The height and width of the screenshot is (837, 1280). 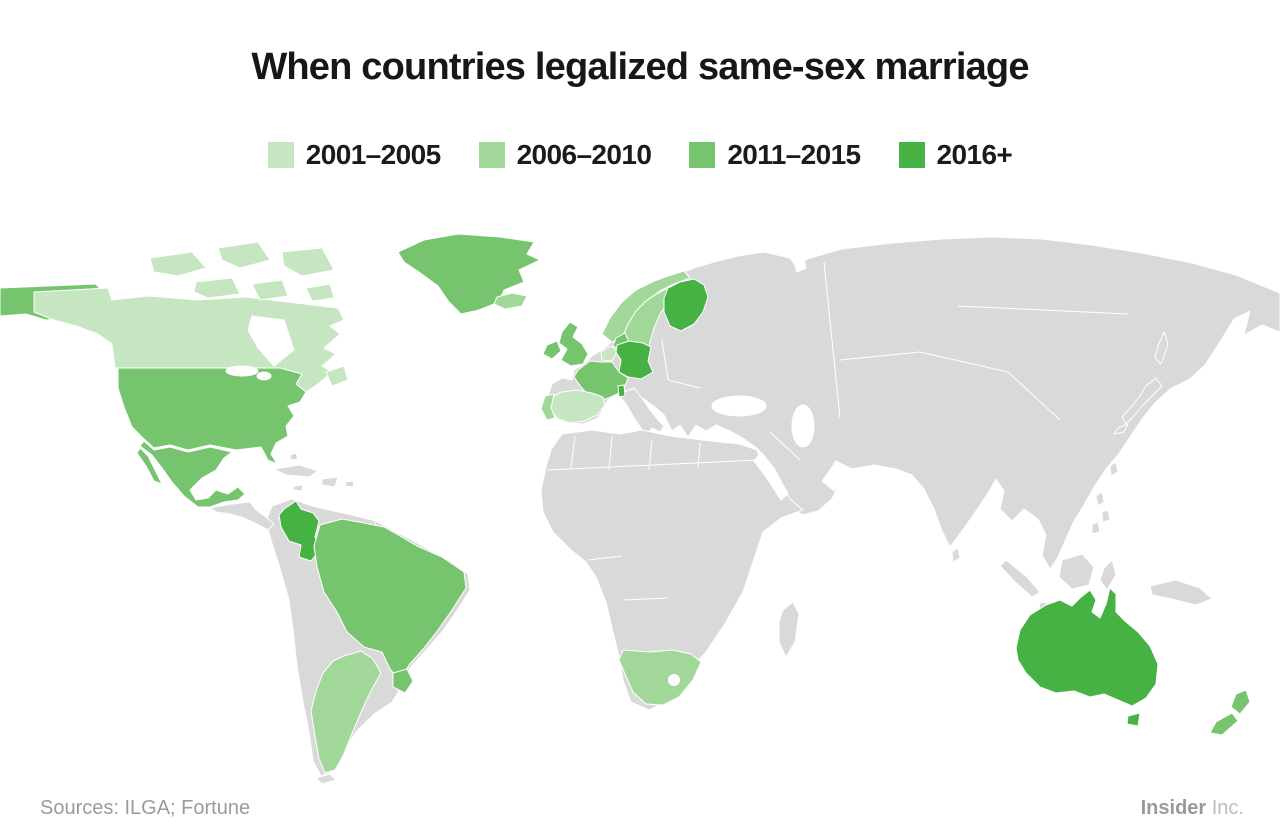 What do you see at coordinates (577, 406) in the screenshot?
I see `country-spain` at bounding box center [577, 406].